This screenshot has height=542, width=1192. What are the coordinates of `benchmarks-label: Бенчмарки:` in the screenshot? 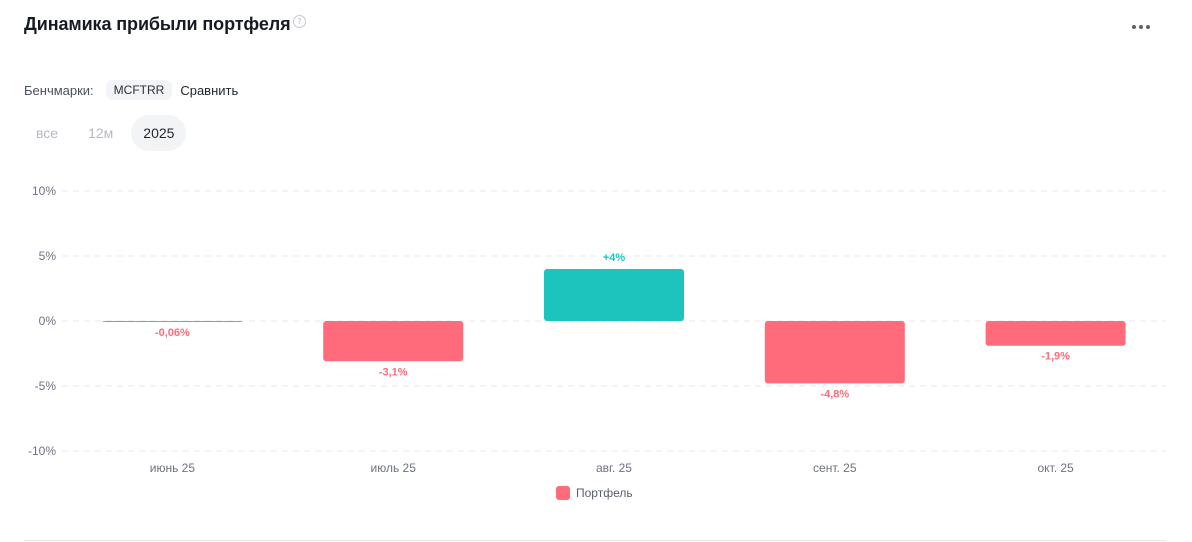 It's located at (59, 90).